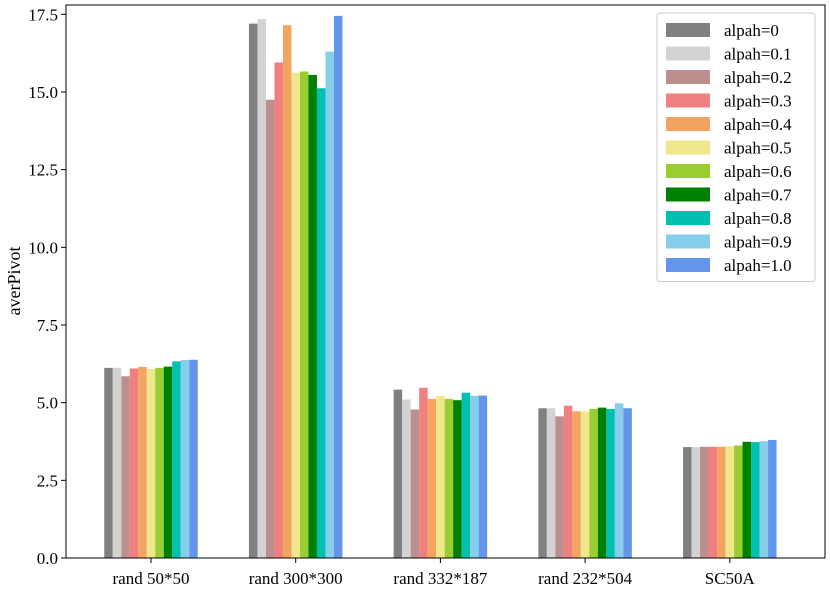 This screenshot has width=830, height=592. I want to click on x-tick-label: rand 232*504, so click(585, 578).